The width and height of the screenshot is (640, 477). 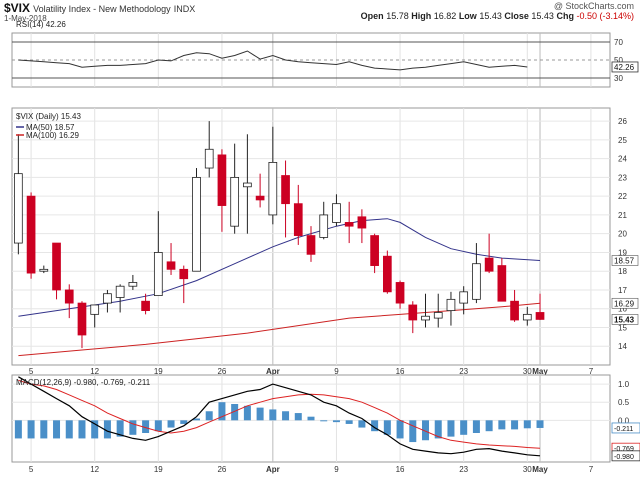 I want to click on signal-line, so click(x=279, y=414).